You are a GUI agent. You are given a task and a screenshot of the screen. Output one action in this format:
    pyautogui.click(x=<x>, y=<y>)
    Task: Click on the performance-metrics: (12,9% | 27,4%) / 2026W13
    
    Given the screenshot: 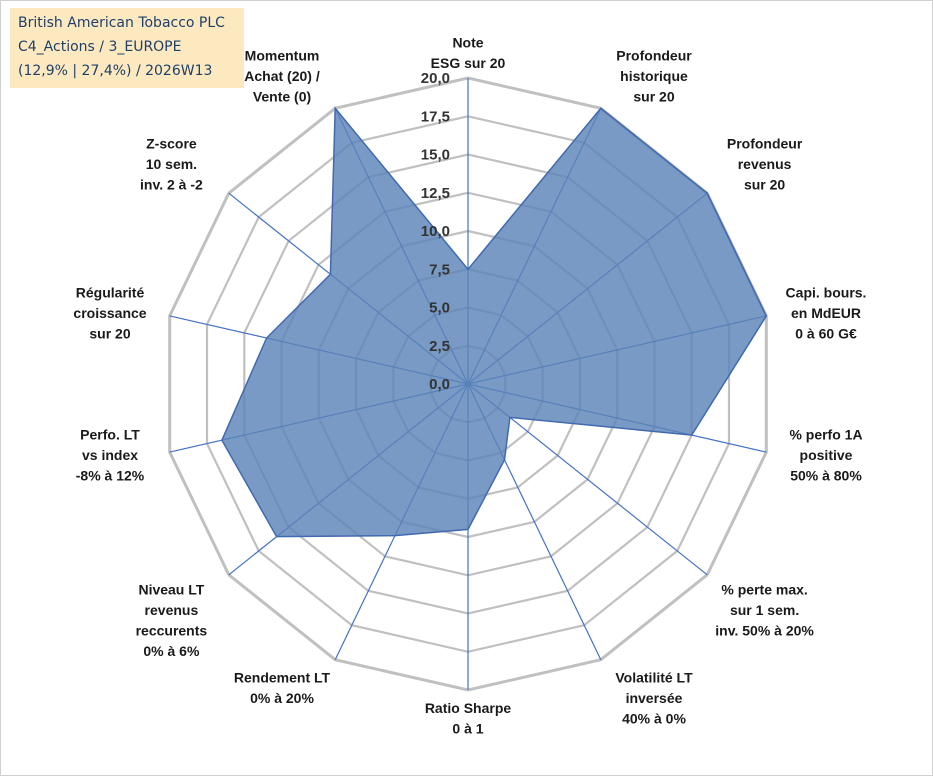 What is the action you would take?
    pyautogui.click(x=115, y=71)
    